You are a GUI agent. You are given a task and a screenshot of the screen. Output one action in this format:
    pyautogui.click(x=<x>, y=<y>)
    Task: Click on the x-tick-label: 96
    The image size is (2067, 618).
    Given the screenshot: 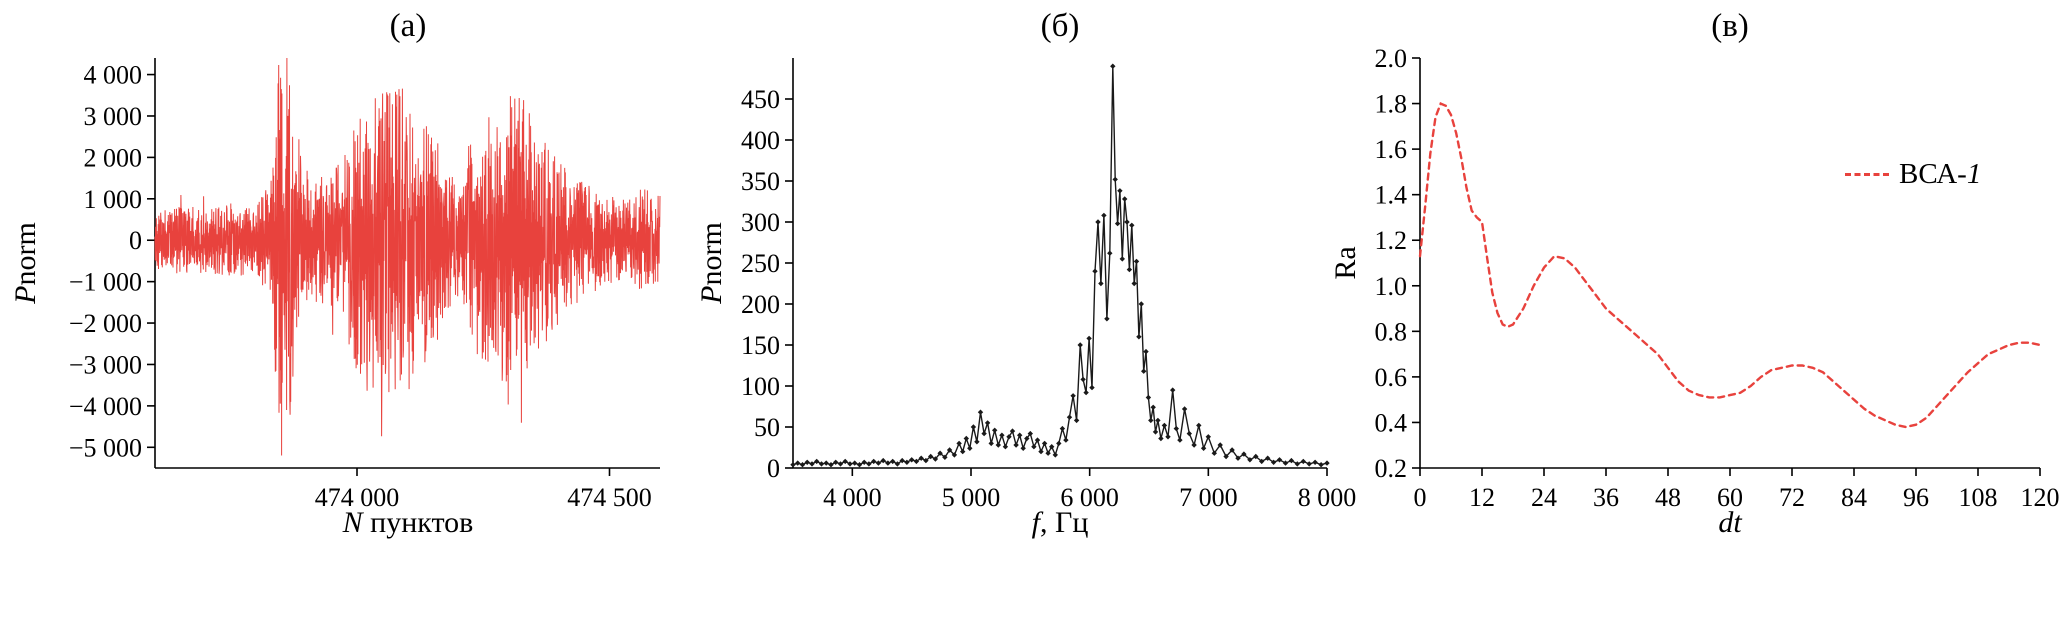 What is the action you would take?
    pyautogui.click(x=1916, y=497)
    